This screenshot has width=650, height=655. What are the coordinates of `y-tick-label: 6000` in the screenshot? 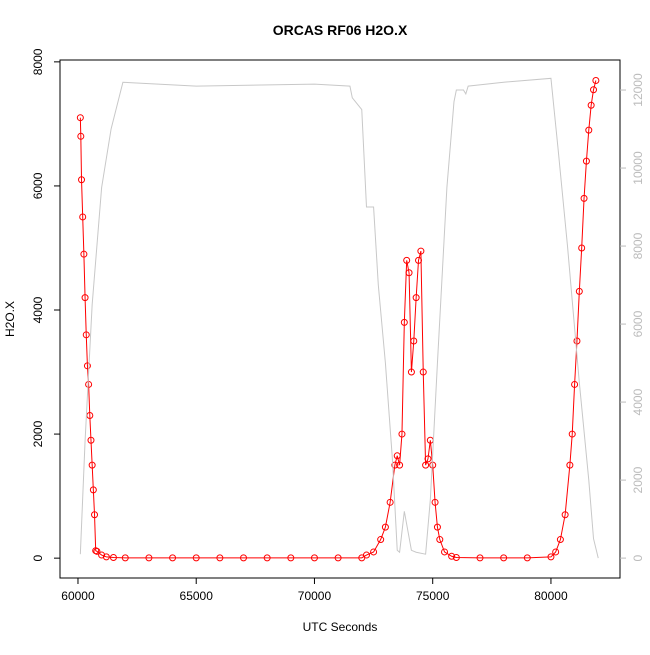 It's located at (38, 185).